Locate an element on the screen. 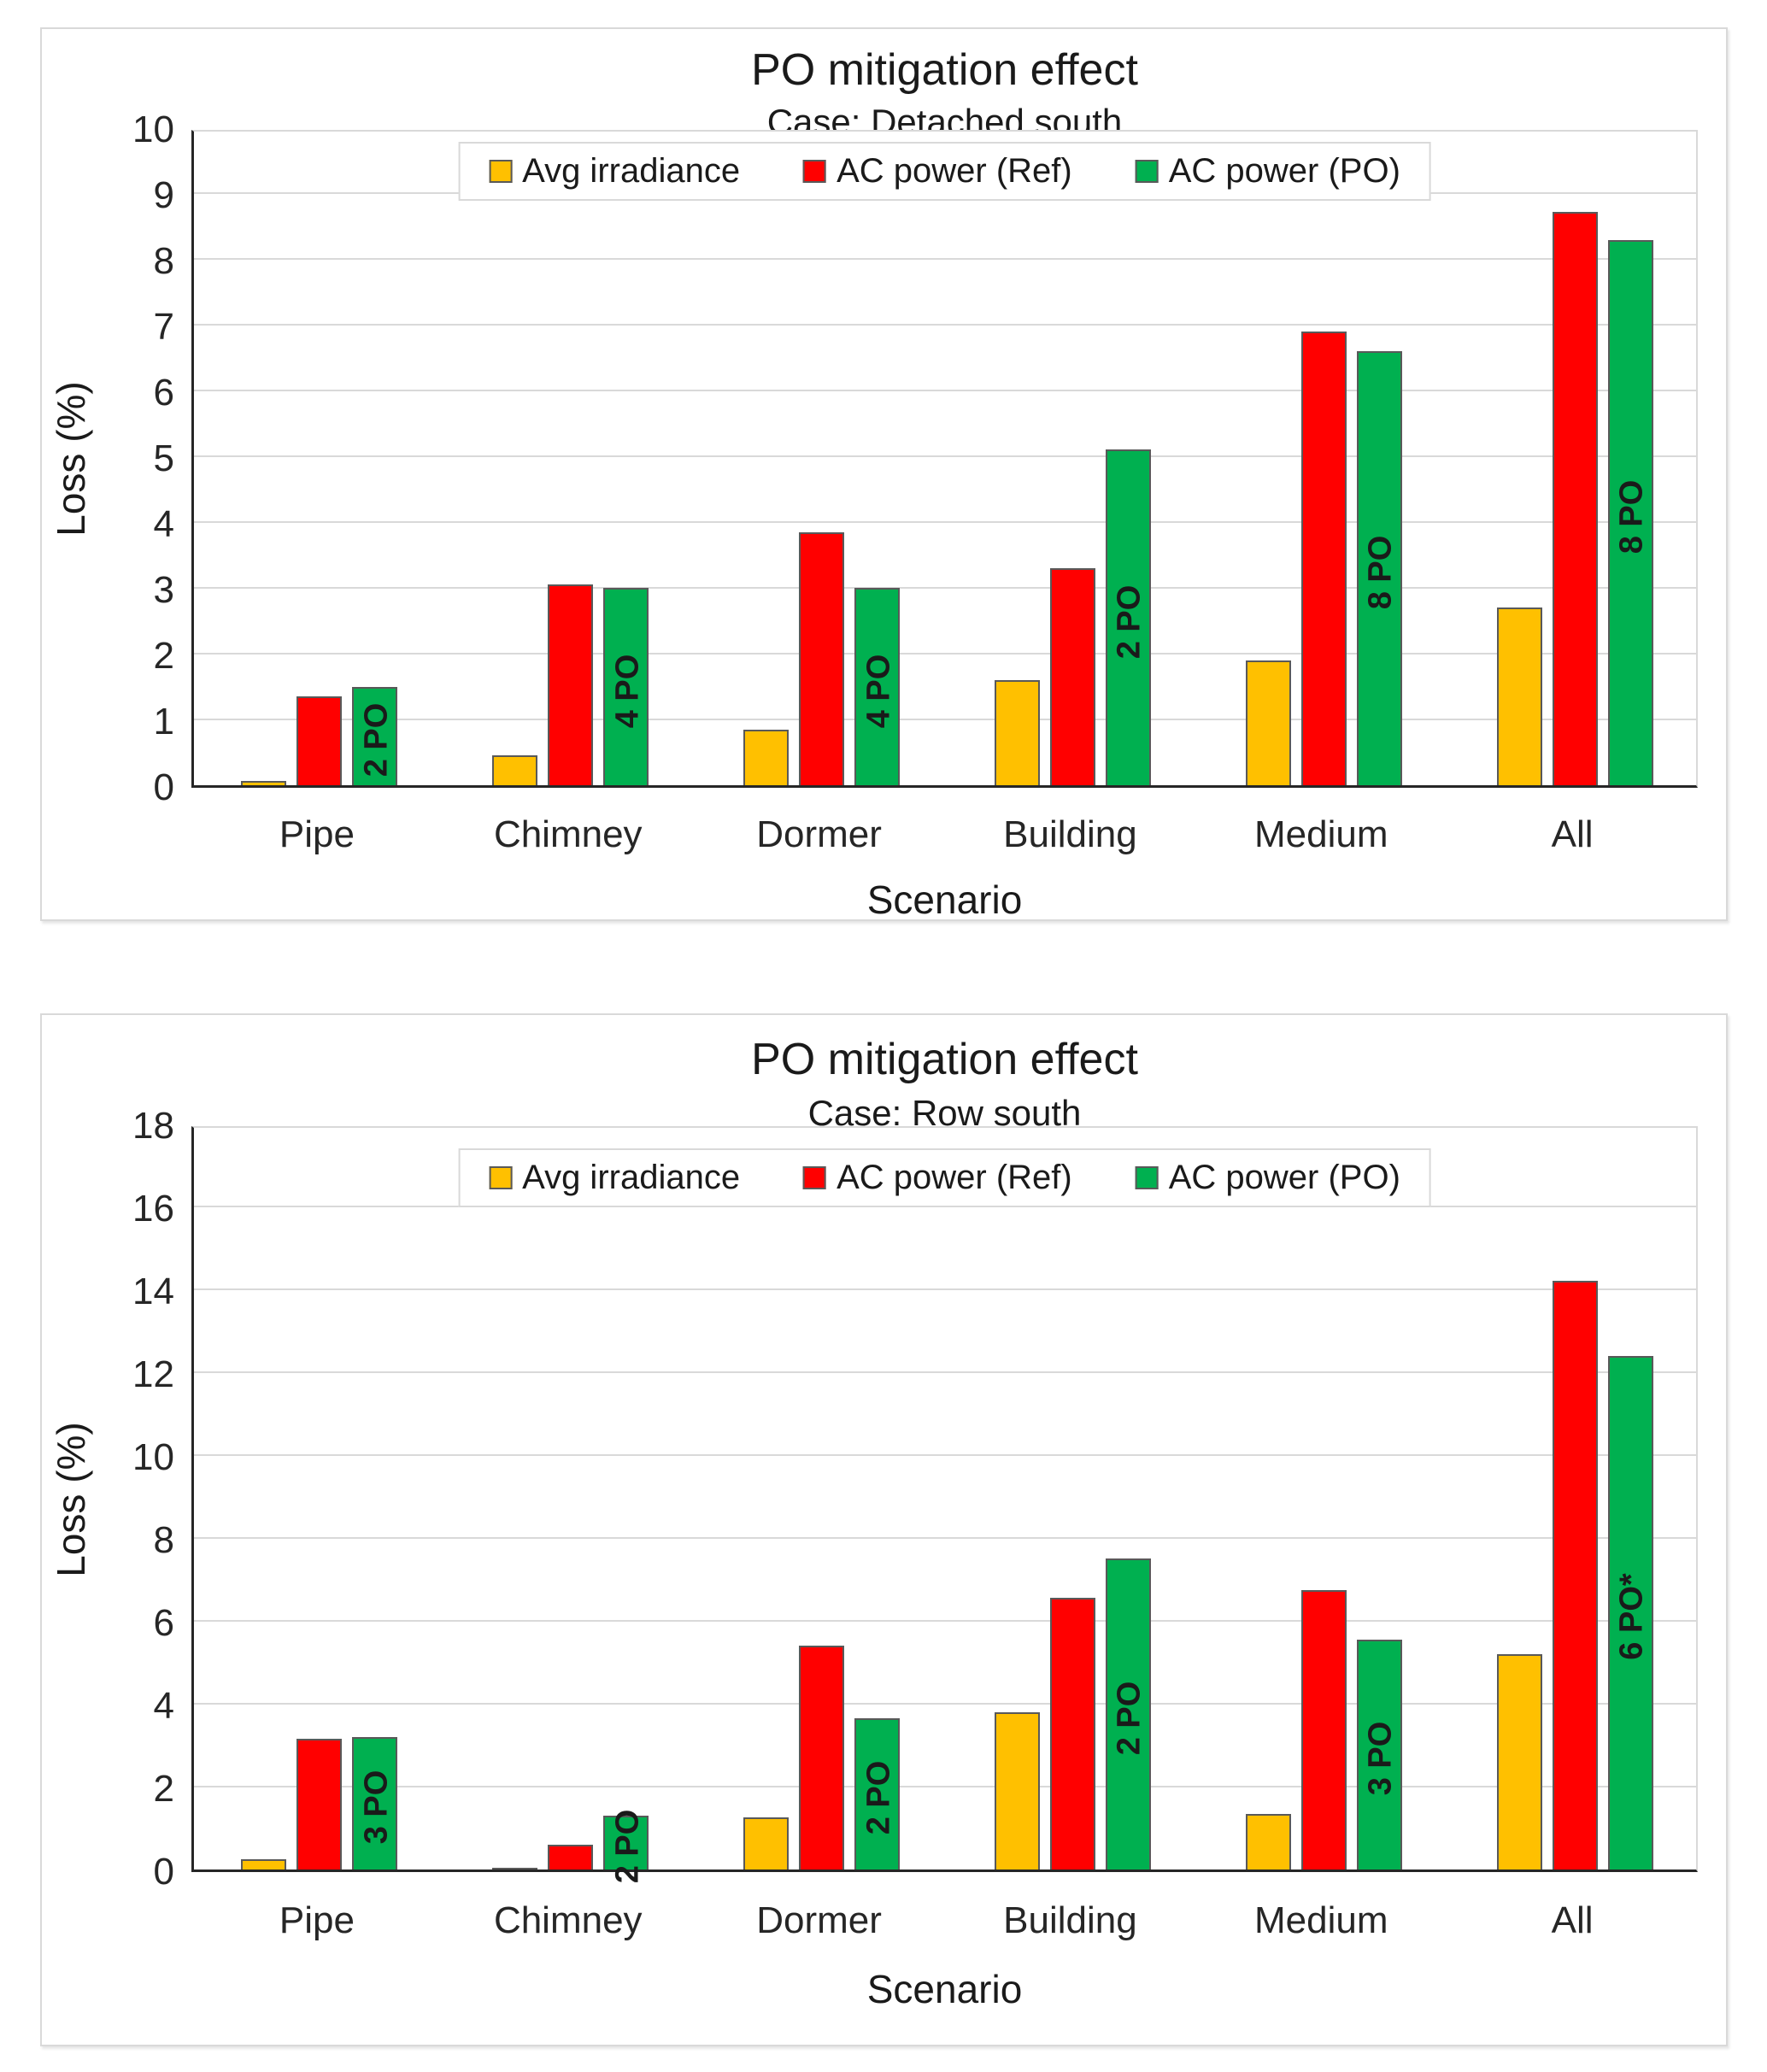 The width and height of the screenshot is (1767, 2072). y-tick-label: 6 is located at coordinates (163, 1623).